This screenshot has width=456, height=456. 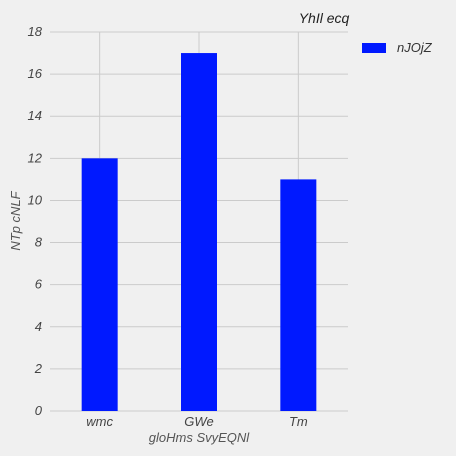 I want to click on x-tick-label: wmc, so click(x=99, y=421).